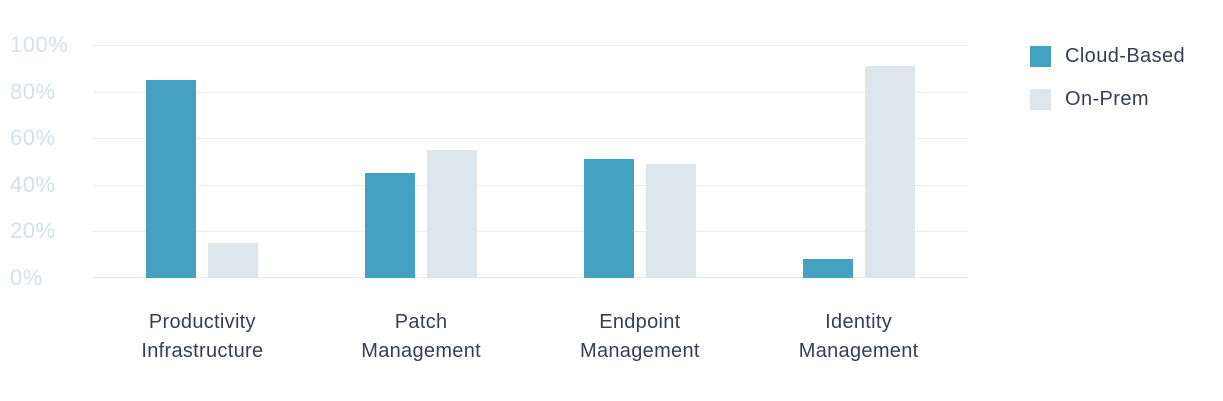 The height and width of the screenshot is (401, 1223). I want to click on bar-group-patch-management, so click(421, 161).